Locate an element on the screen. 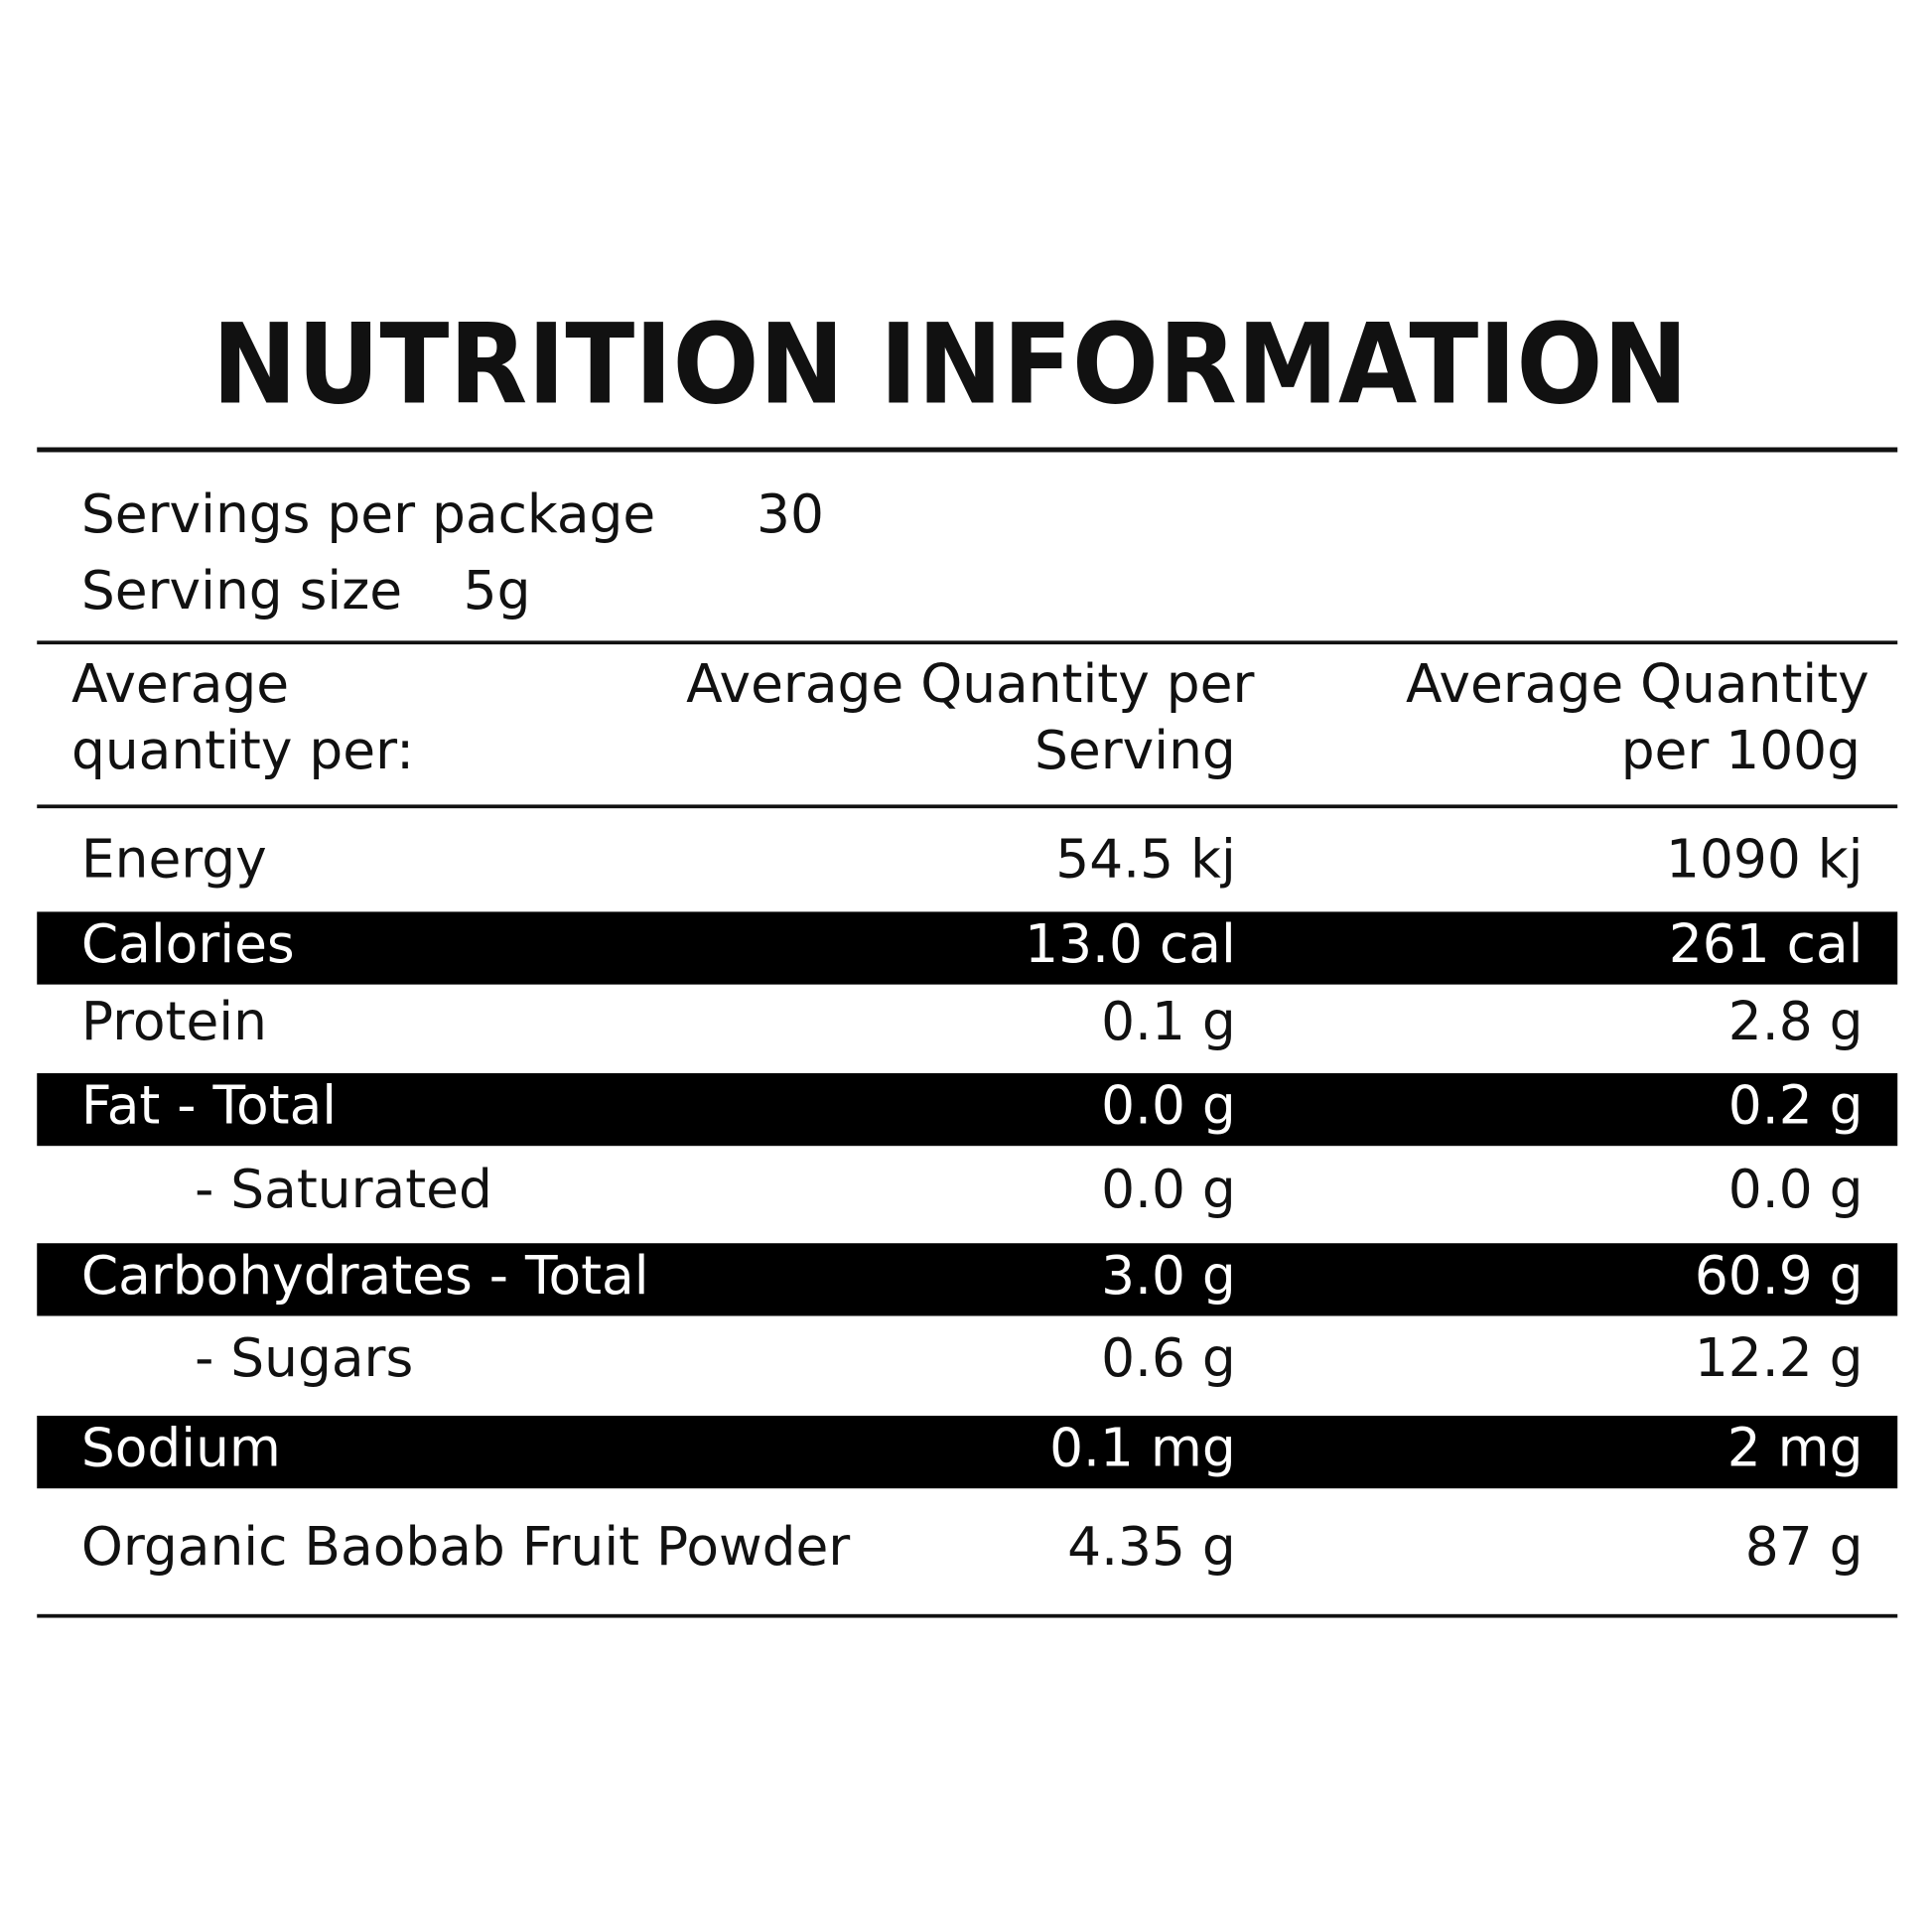 Image resolution: width=1932 pixels, height=1932 pixels. per-serving: 54.5 kj is located at coordinates (1146, 858).